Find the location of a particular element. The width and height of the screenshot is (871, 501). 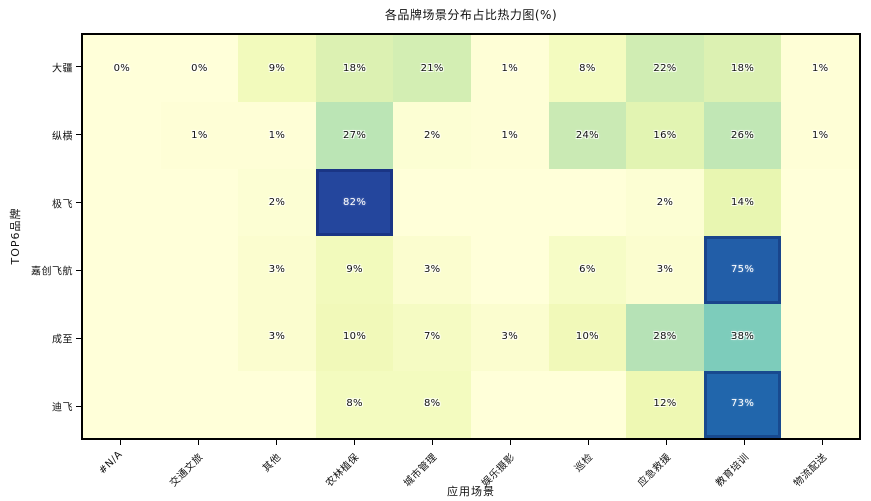

y-tick-label: 迪飞 is located at coordinates (62, 408).